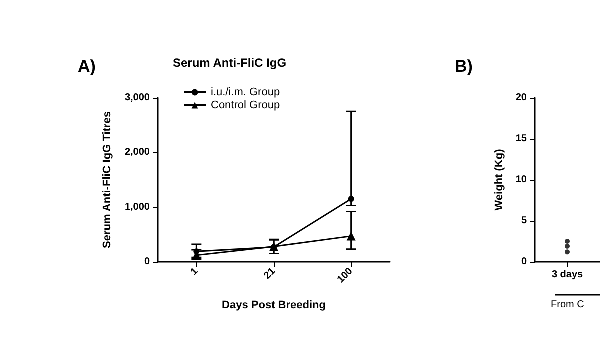  What do you see at coordinates (108, 180) in the screenshot?
I see `y-axis-title: Serum Anti-FliC IgG Titres` at bounding box center [108, 180].